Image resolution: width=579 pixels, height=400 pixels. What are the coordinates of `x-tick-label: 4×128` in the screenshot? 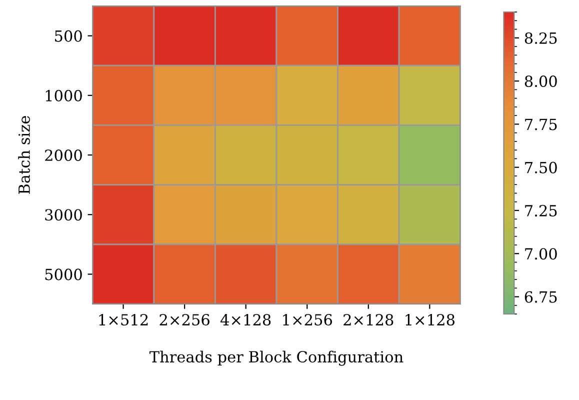 It's located at (245, 320).